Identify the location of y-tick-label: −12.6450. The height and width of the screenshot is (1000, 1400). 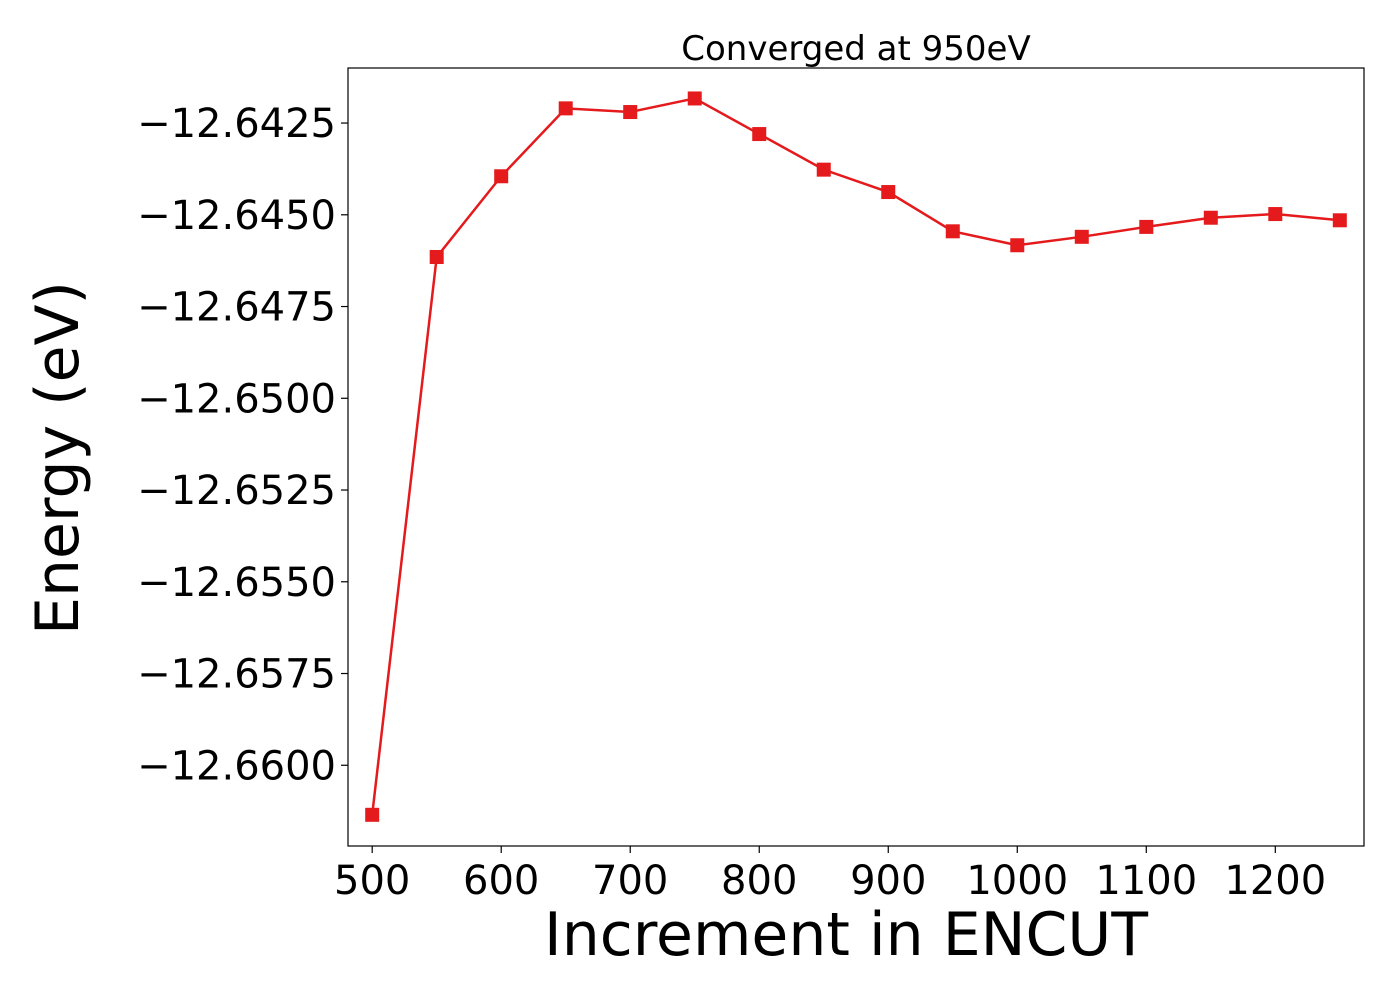
(236, 216).